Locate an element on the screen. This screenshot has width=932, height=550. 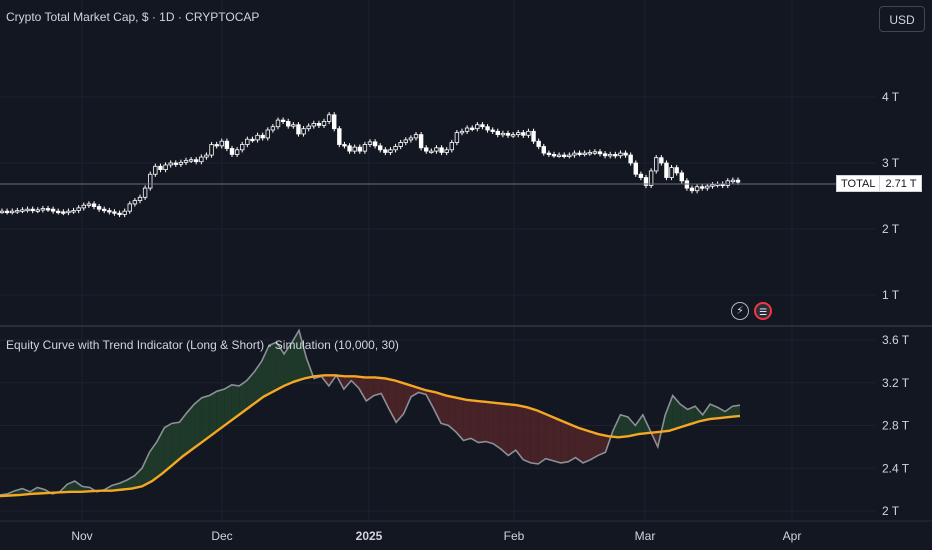
lightning-icon: ⚡ is located at coordinates (740, 311).